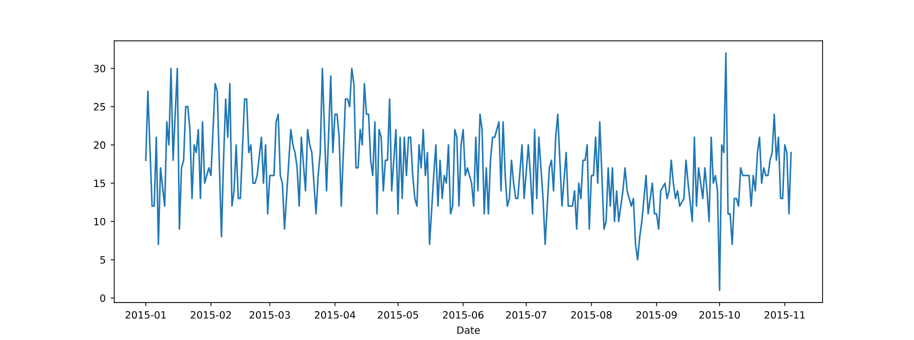  What do you see at coordinates (100, 107) in the screenshot?
I see `y-tick-label: 25` at bounding box center [100, 107].